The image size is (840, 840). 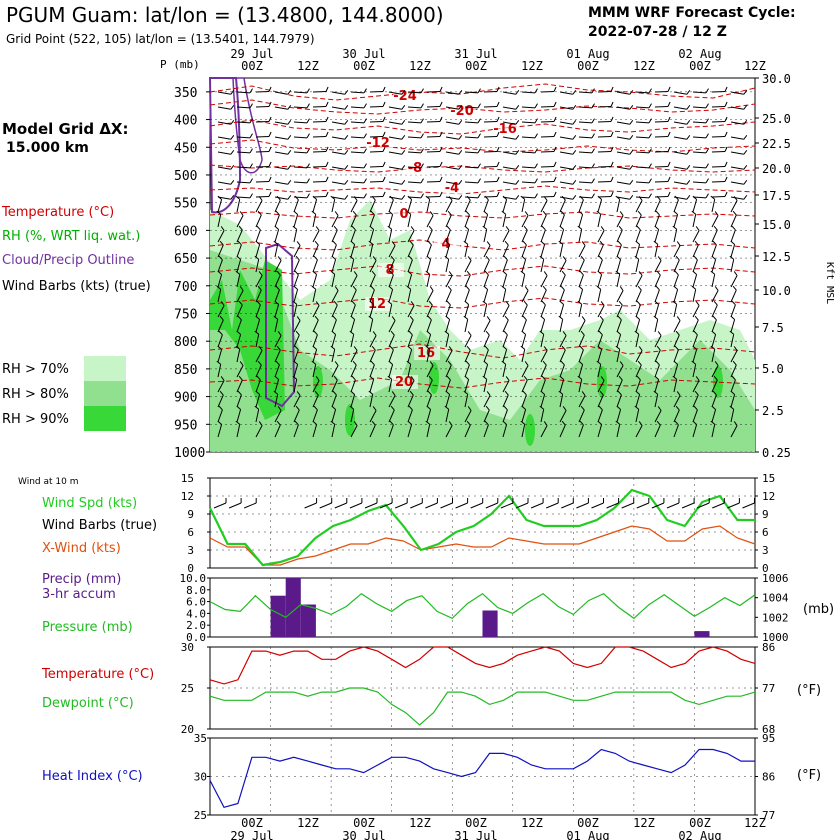 What do you see at coordinates (185, 370) in the screenshot?
I see `pressure-tick-label: 850` at bounding box center [185, 370].